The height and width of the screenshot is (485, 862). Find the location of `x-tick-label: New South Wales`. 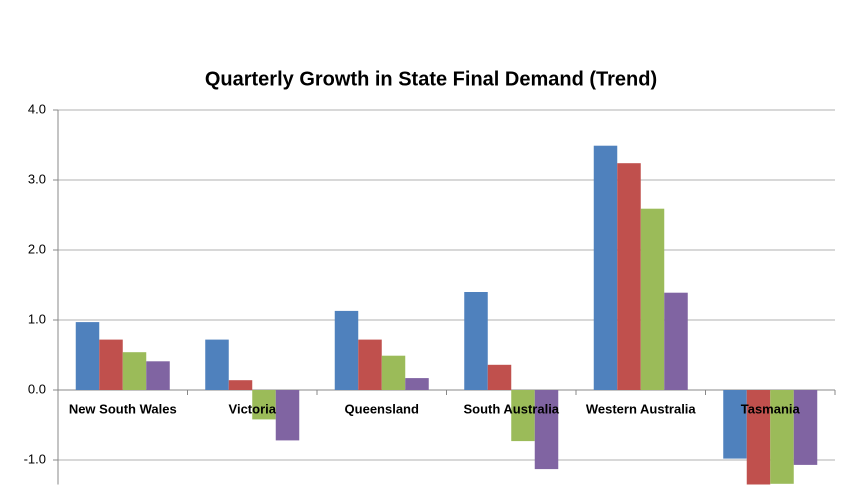

x-tick-label: New South Wales is located at coordinates (123, 408).